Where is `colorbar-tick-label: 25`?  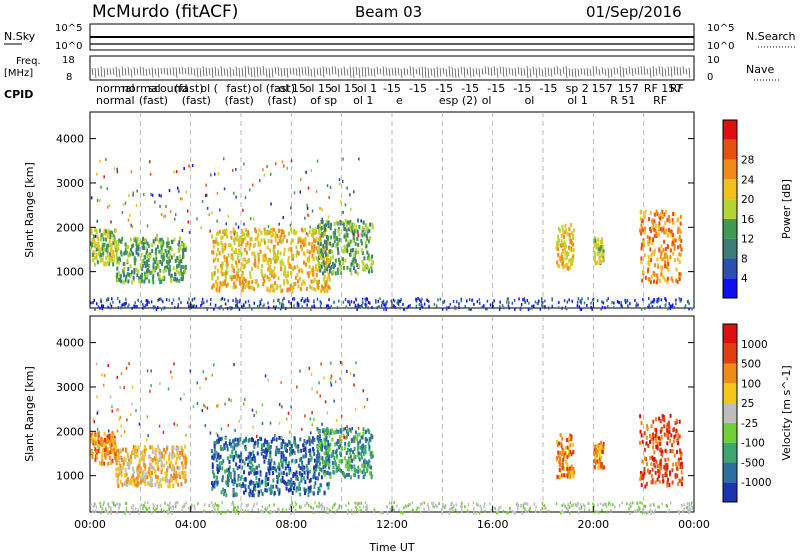 colorbar-tick-label: 25 is located at coordinates (747, 404).